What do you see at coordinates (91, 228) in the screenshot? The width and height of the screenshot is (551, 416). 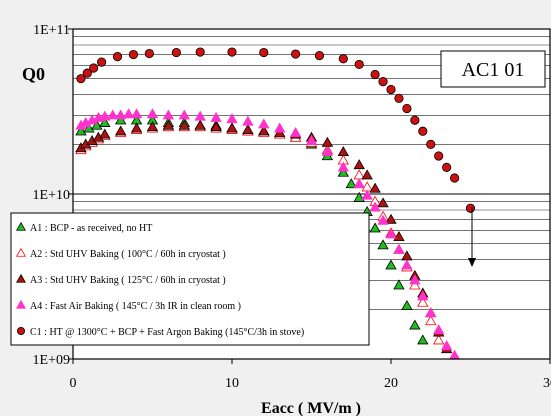 I see `legend-label: A1 : BCP - as received, no HT` at bounding box center [91, 228].